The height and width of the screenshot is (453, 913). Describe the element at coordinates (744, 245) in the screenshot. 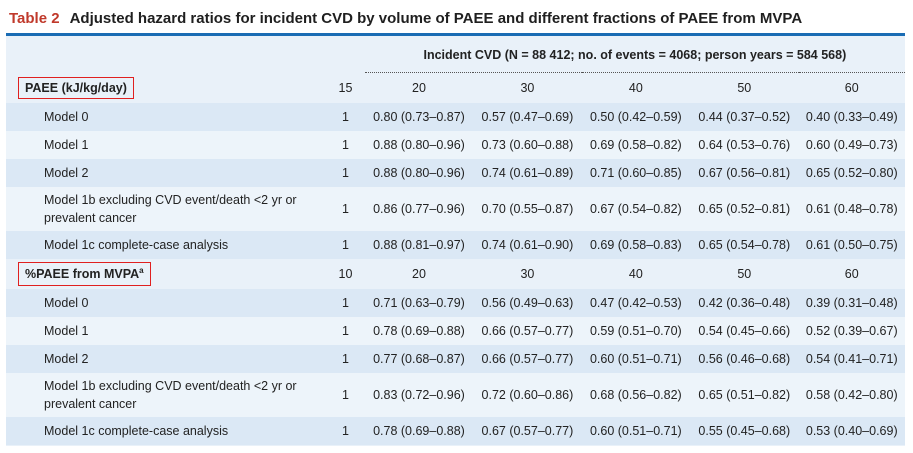

I see `hazard-ratio-cell: 0.65 (0.54–0.78)` at that location.